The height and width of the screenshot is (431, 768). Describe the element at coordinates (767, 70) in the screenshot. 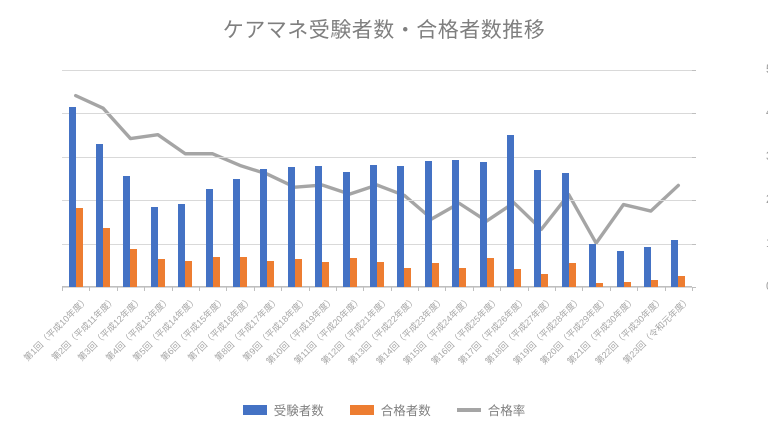

I see `y-axis-tick-label-right: 50.0%` at that location.